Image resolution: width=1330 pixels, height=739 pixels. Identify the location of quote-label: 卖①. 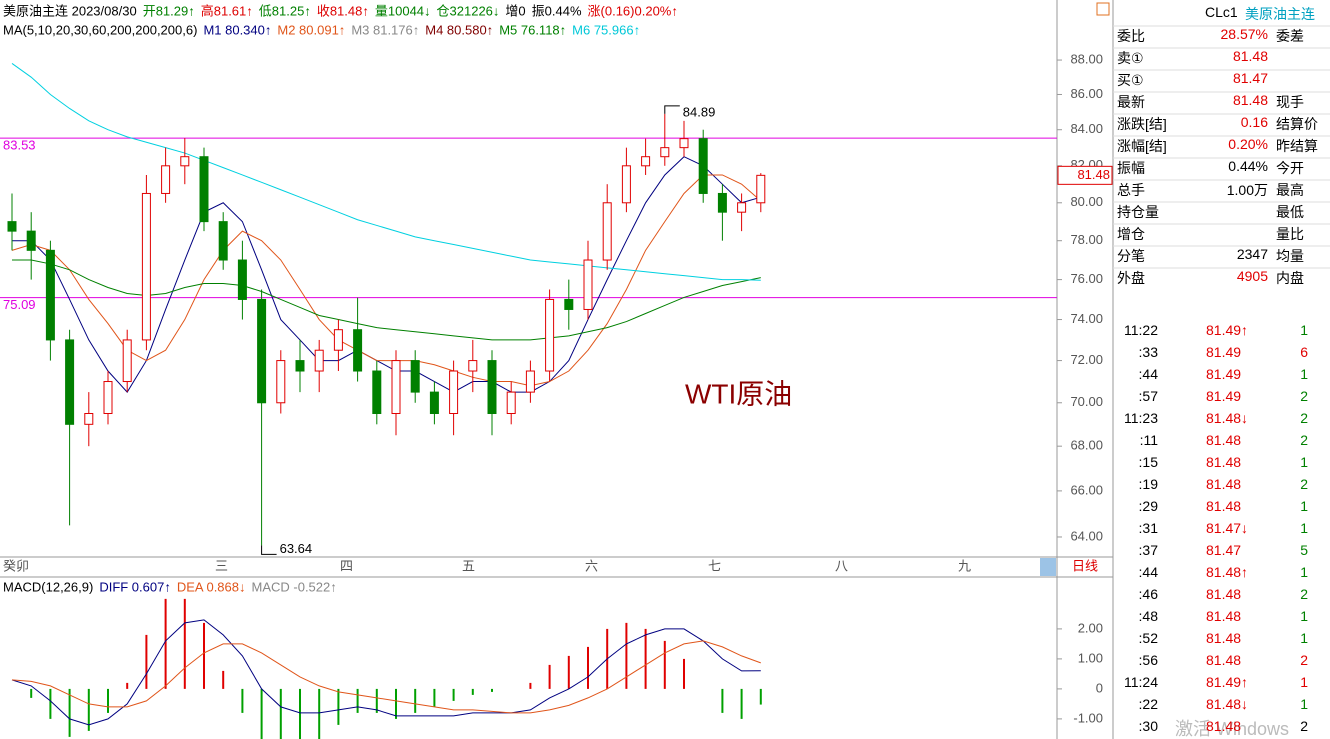
(1130, 58).